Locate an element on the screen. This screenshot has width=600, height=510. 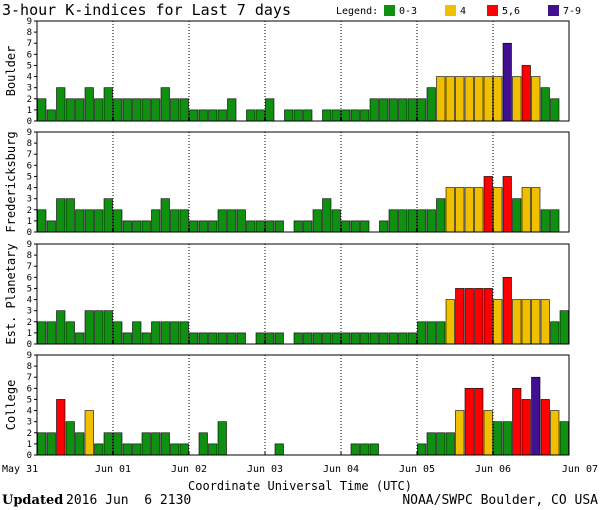
x-tick-label: Jun 04 is located at coordinates (341, 469).